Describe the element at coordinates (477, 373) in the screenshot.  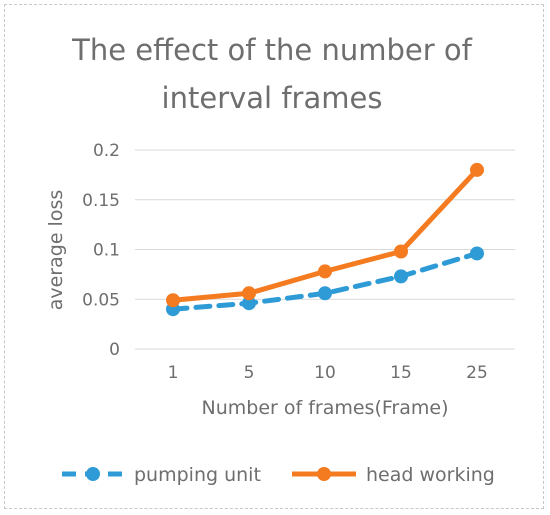
I see `x-tick-label: 25` at that location.